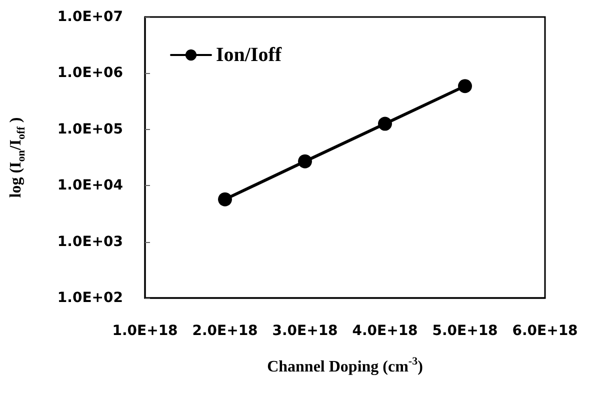 The height and width of the screenshot is (410, 599). I want to click on legend-label: Ion/Ioff, so click(249, 55).